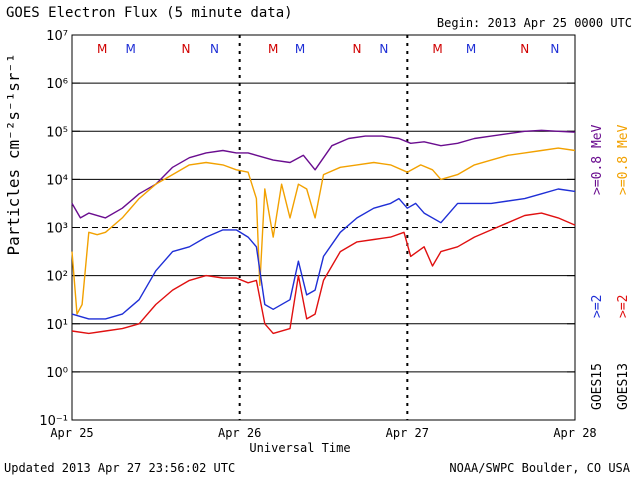 The image size is (640, 480). I want to click on x-axis-label: Universal Time, so click(300, 448).